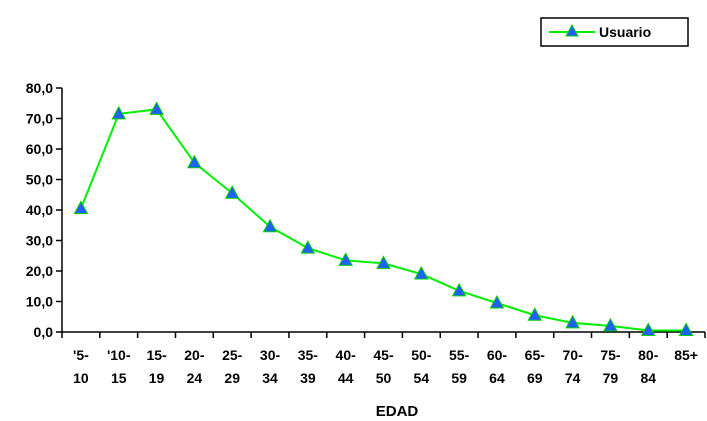 This screenshot has width=707, height=421. I want to click on x-tick-label: 35-, so click(308, 355).